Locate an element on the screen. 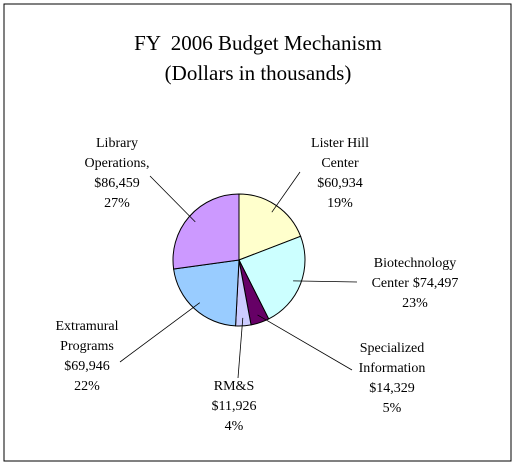 This screenshot has width=516, height=467. value-label: $69,946 is located at coordinates (87, 366).